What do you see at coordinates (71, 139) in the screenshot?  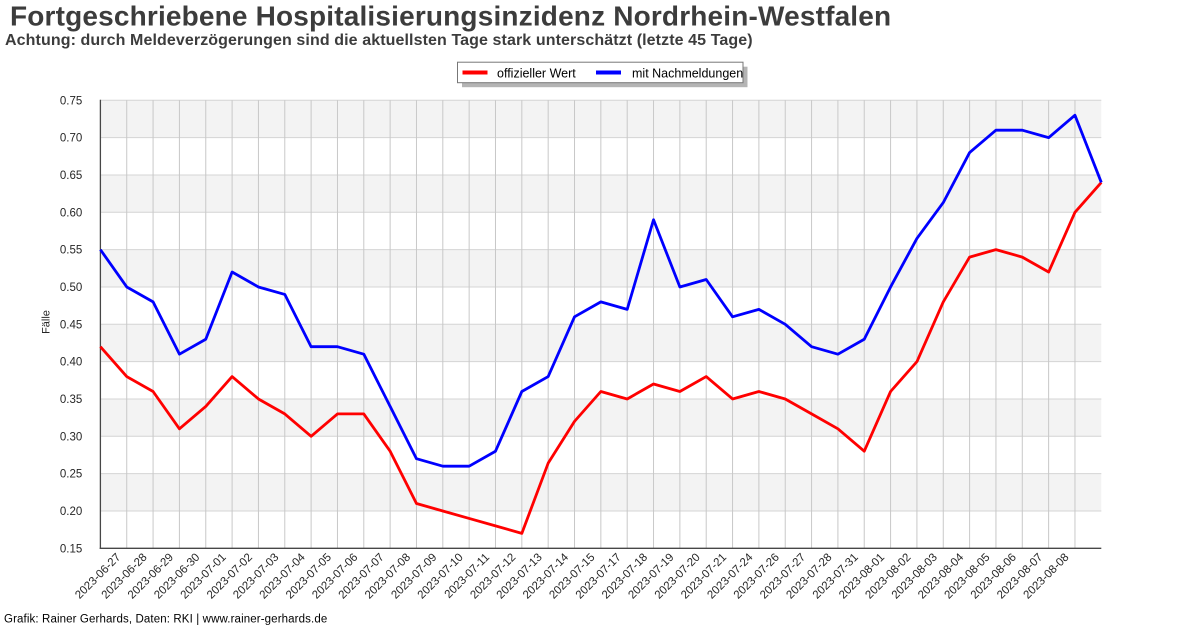 I see `svg-text: 0.70` at bounding box center [71, 139].